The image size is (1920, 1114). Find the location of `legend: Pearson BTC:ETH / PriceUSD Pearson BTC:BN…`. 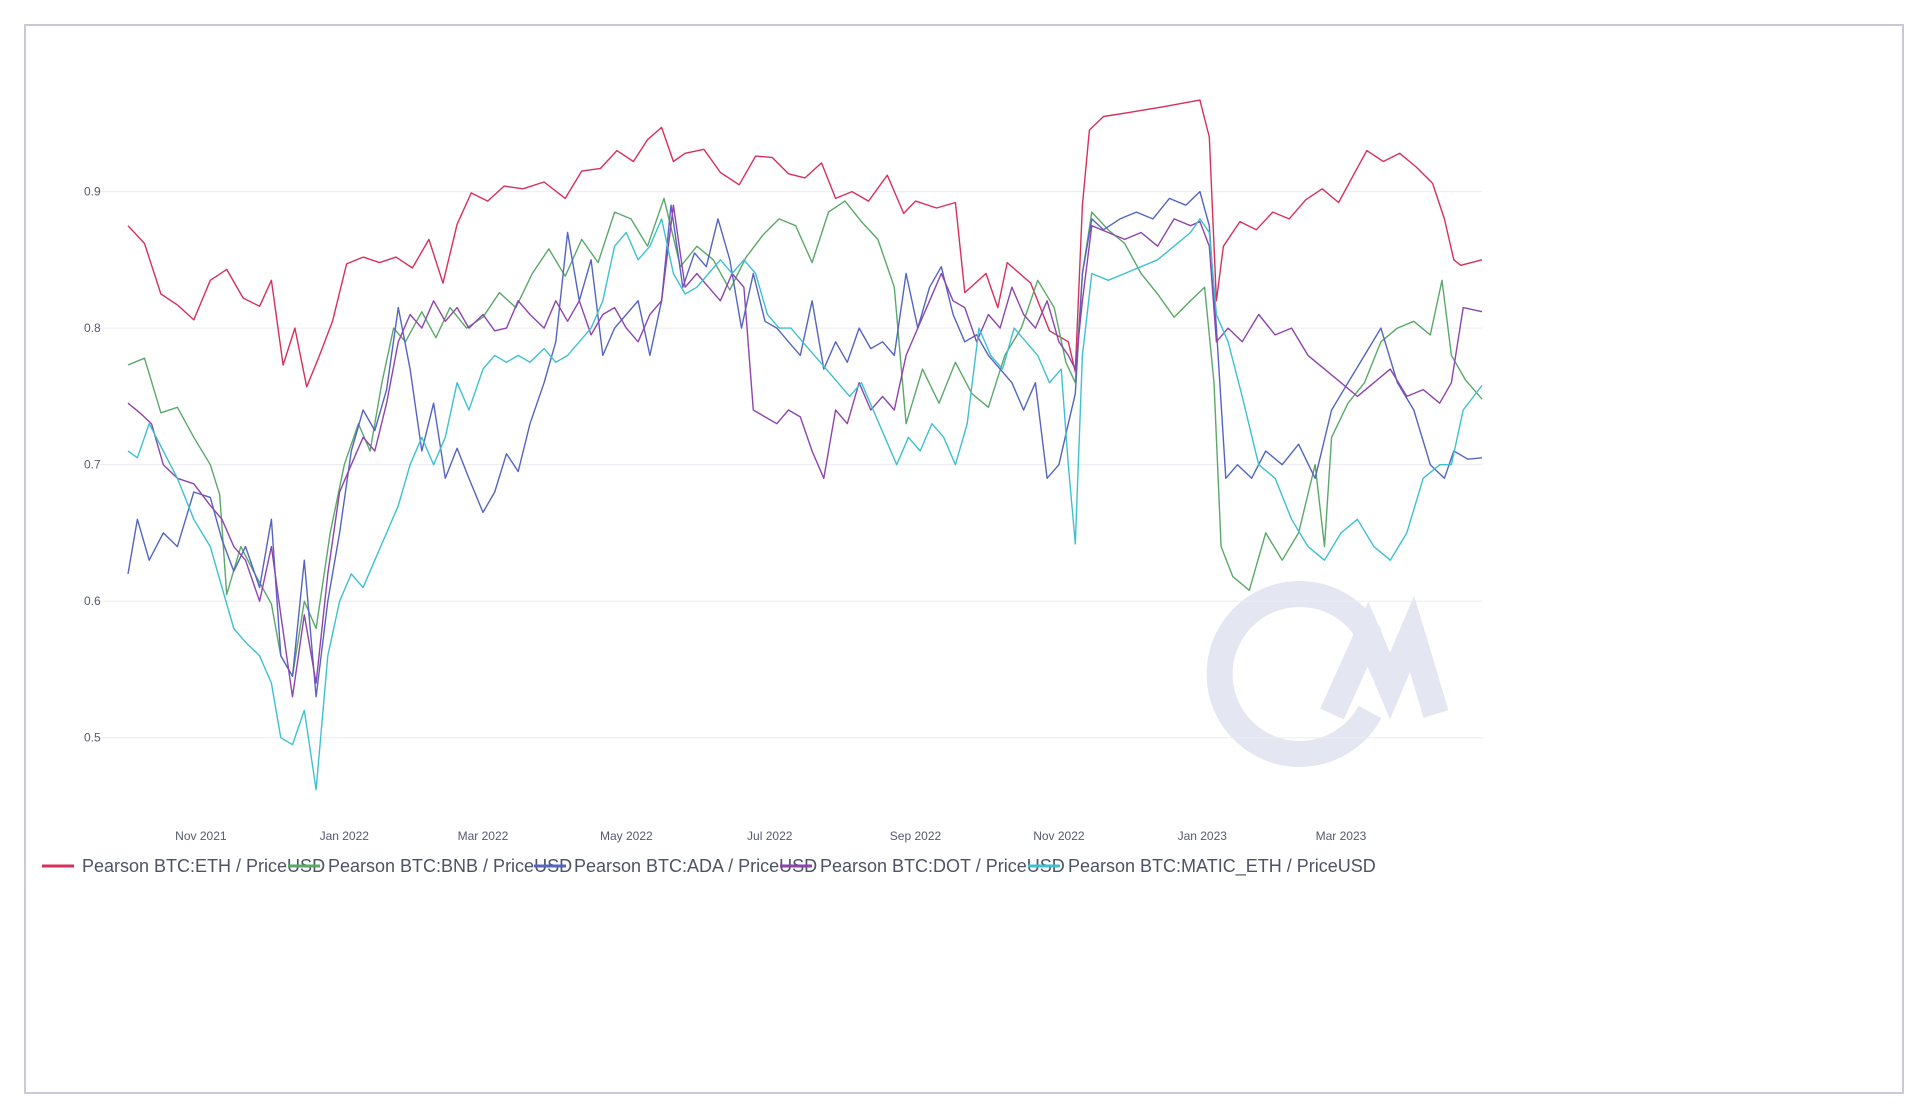

legend: Pearson BTC:ETH / PriceUSD Pearson BTC:BN… is located at coordinates (709, 866).